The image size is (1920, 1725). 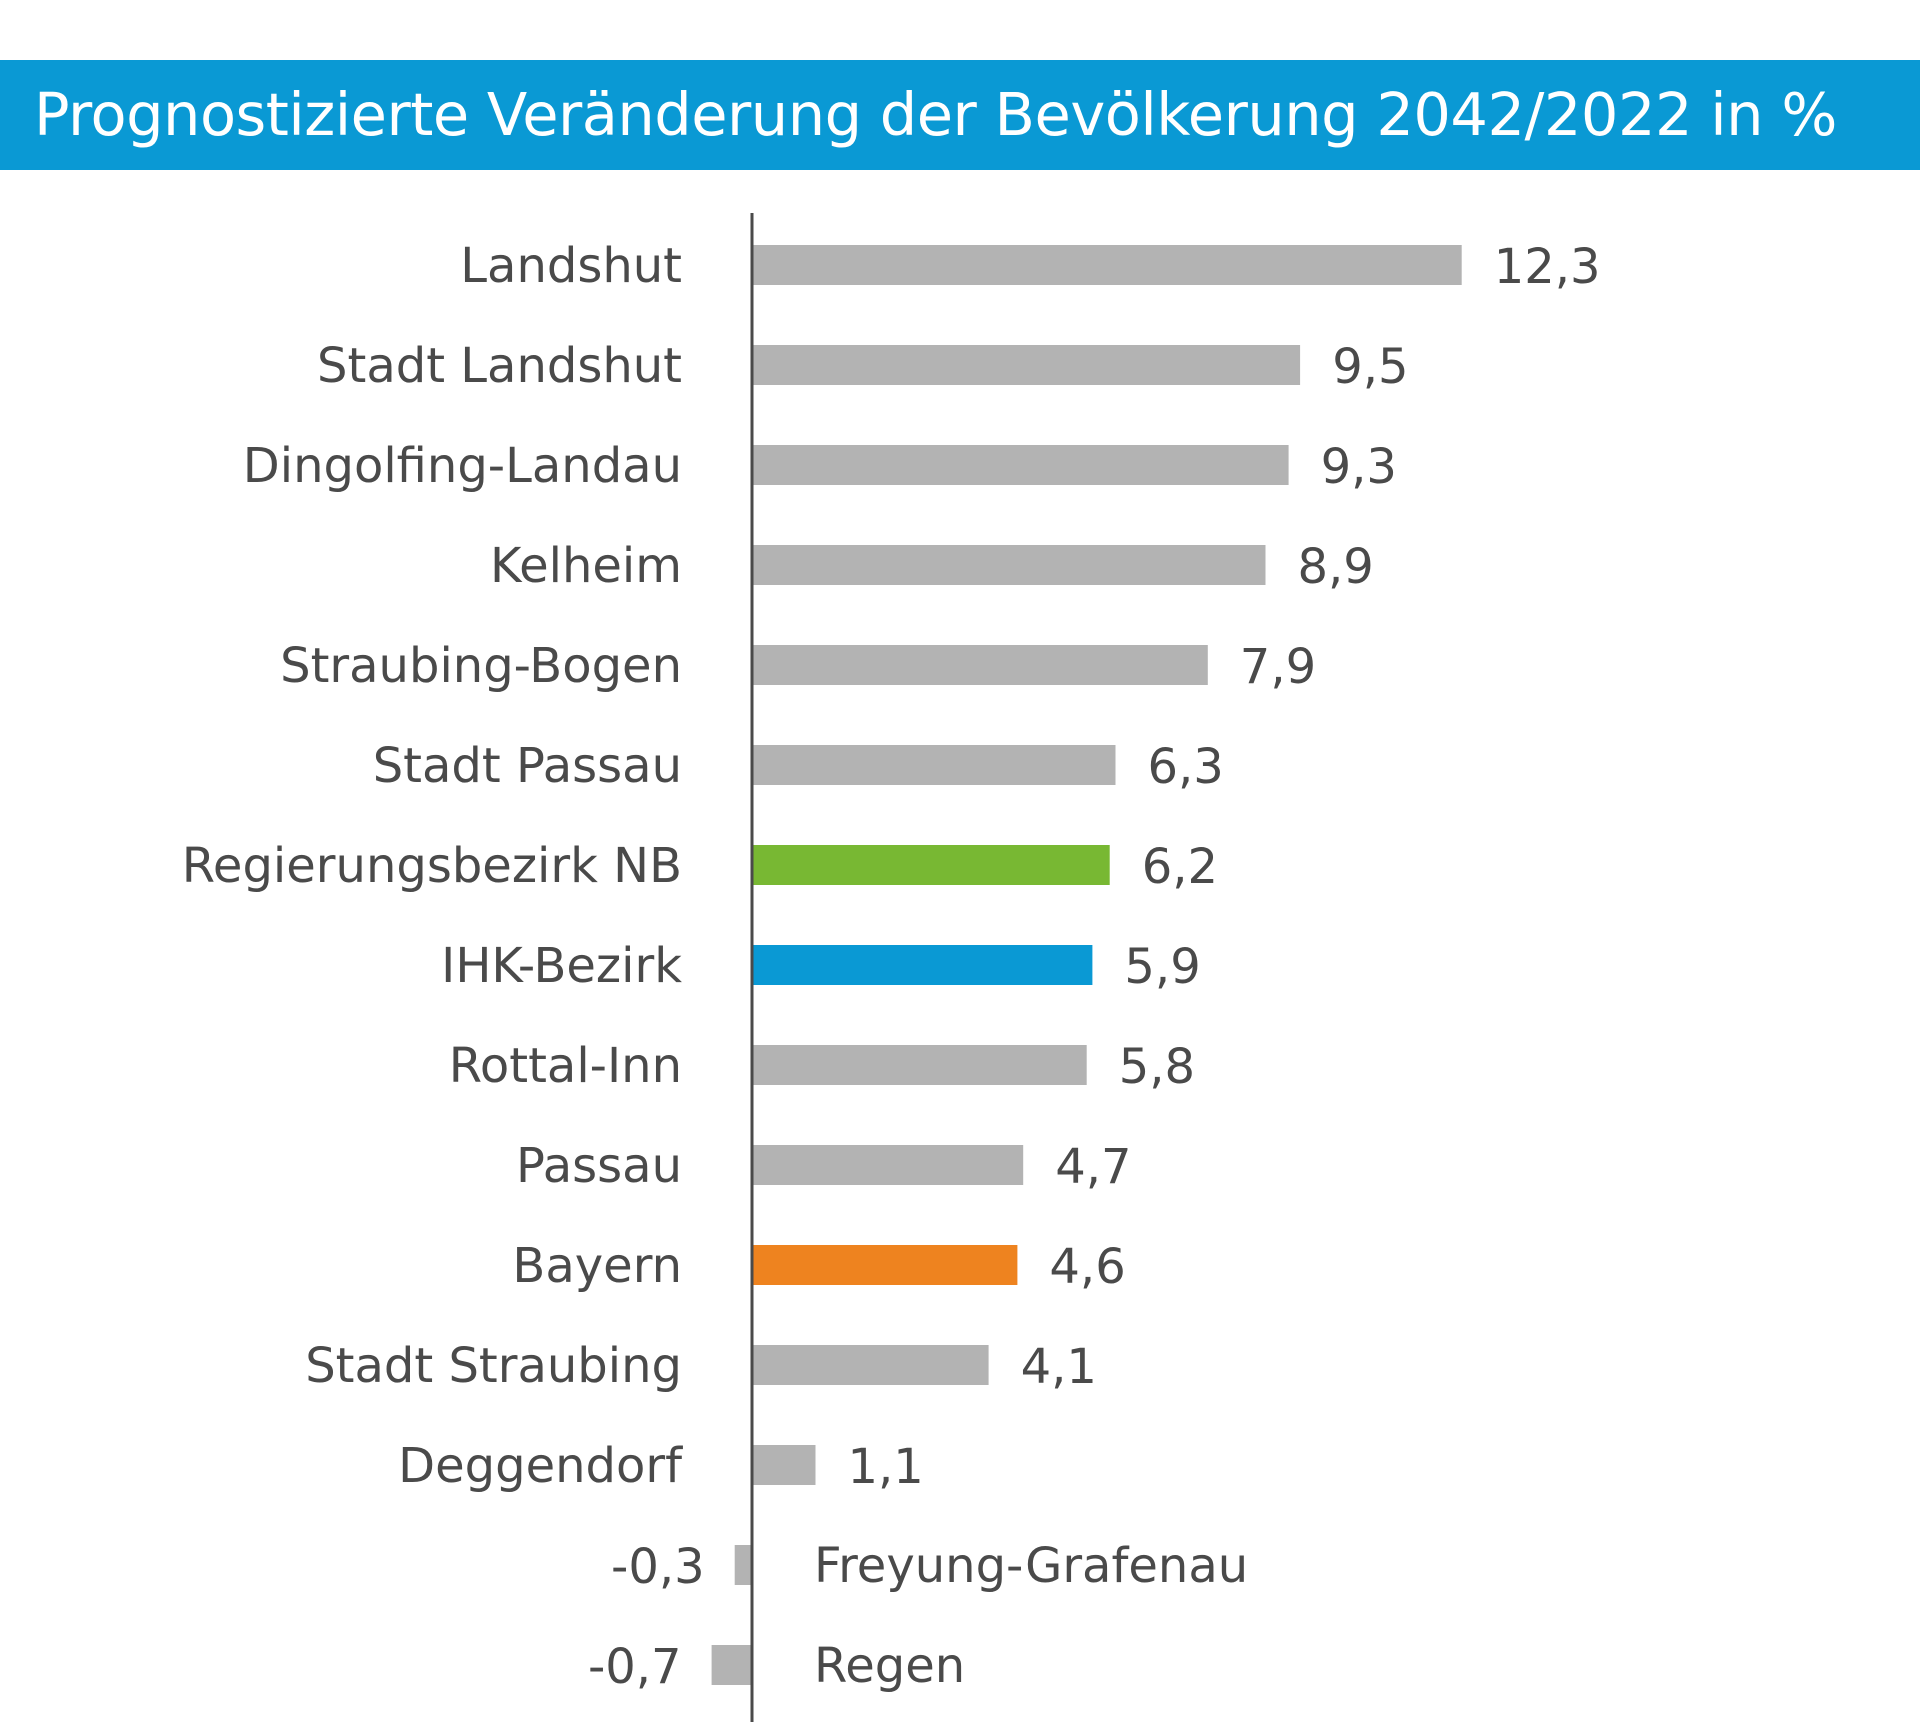 I want to click on bar-kelheim, so click(x=1009, y=565).